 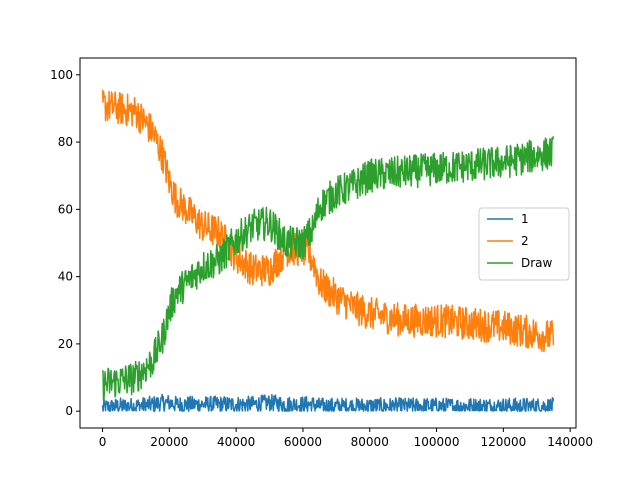 I want to click on x-tick-label: 100000, so click(x=437, y=442).